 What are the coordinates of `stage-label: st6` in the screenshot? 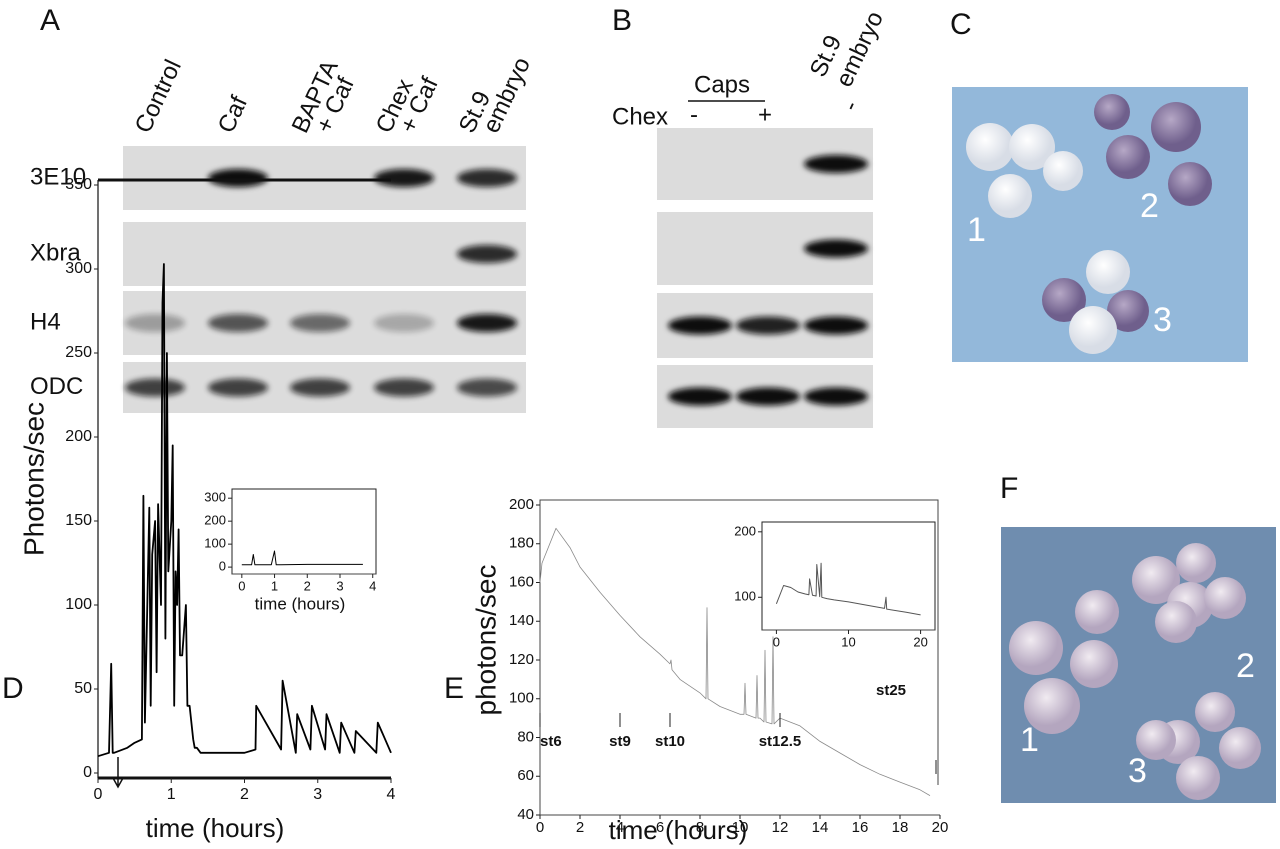 It's located at (551, 741).